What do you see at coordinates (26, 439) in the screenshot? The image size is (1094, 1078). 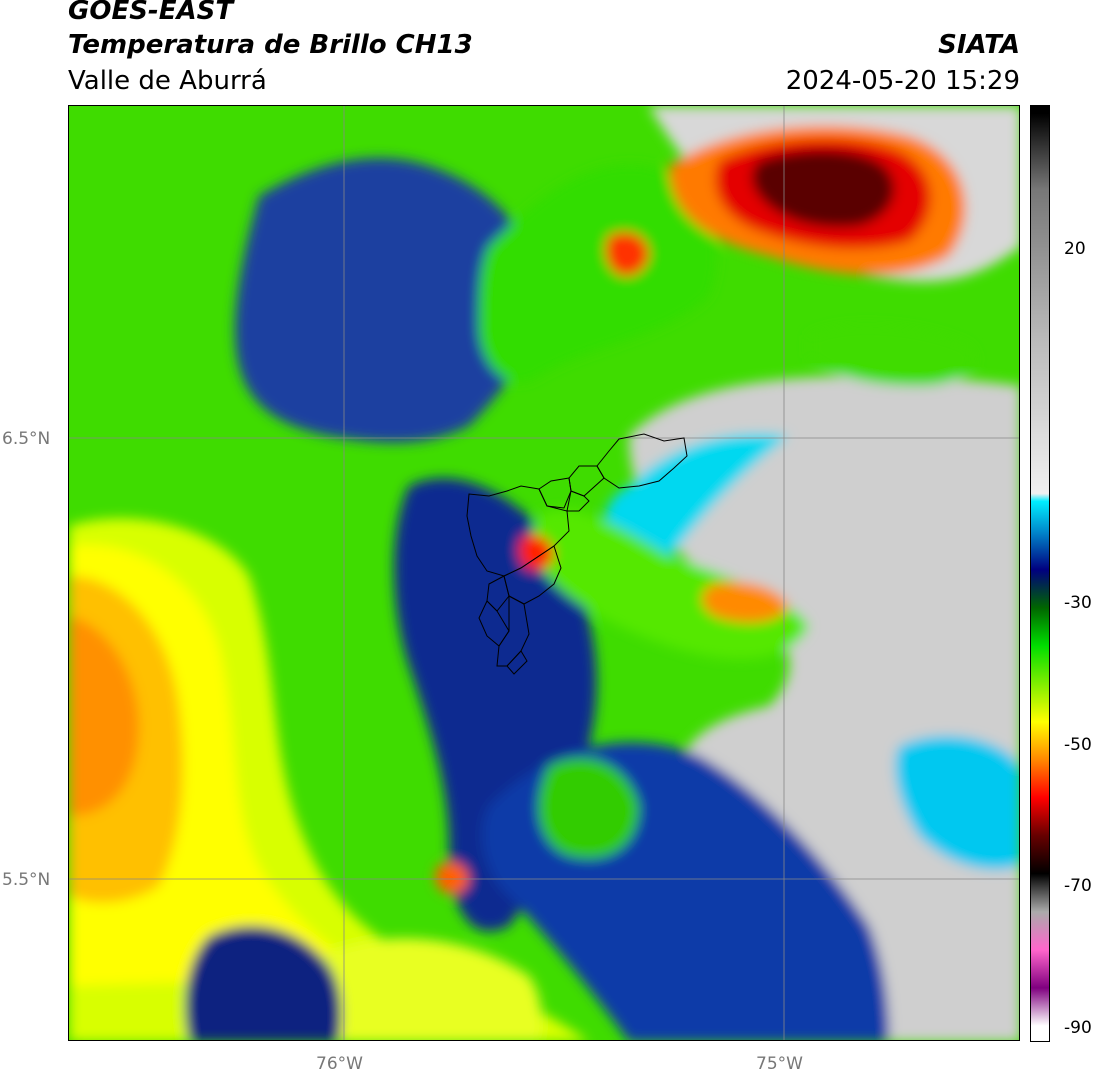 I see `lat-label-6.5: 6.5°N` at bounding box center [26, 439].